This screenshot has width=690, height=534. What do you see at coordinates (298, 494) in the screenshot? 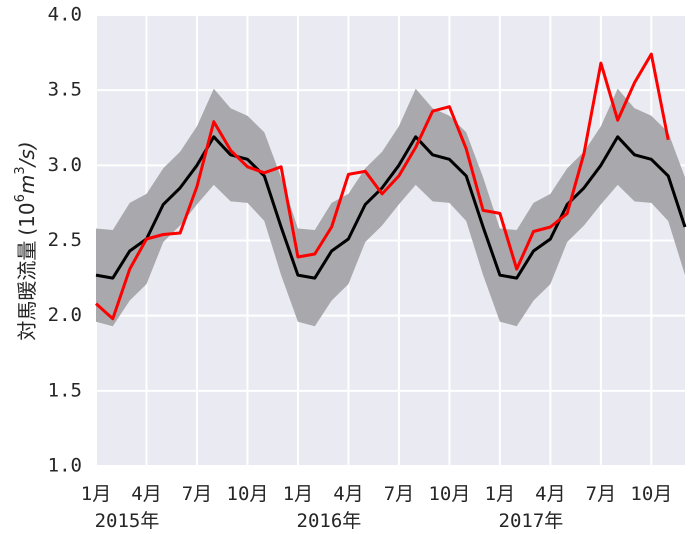
I see `x-tick-label-4: 1月` at bounding box center [298, 494].